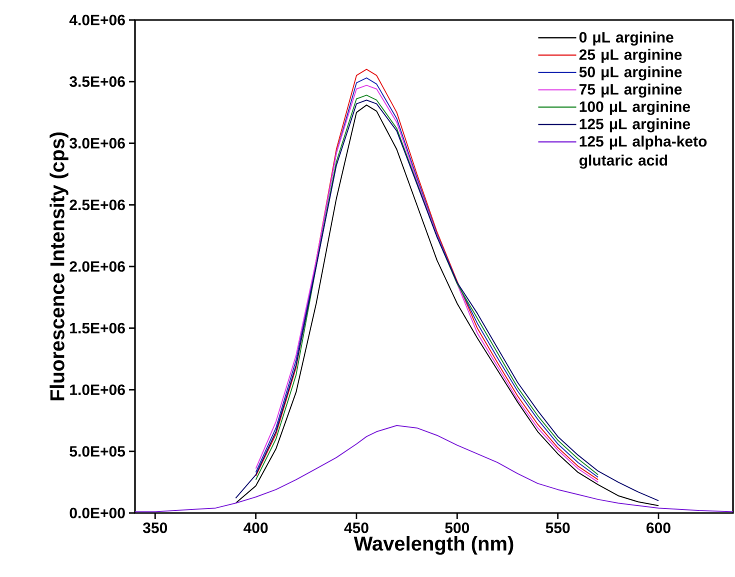 The width and height of the screenshot is (735, 577). Describe the element at coordinates (635, 108) in the screenshot. I see `legend-label: 100 μL arginine` at that location.